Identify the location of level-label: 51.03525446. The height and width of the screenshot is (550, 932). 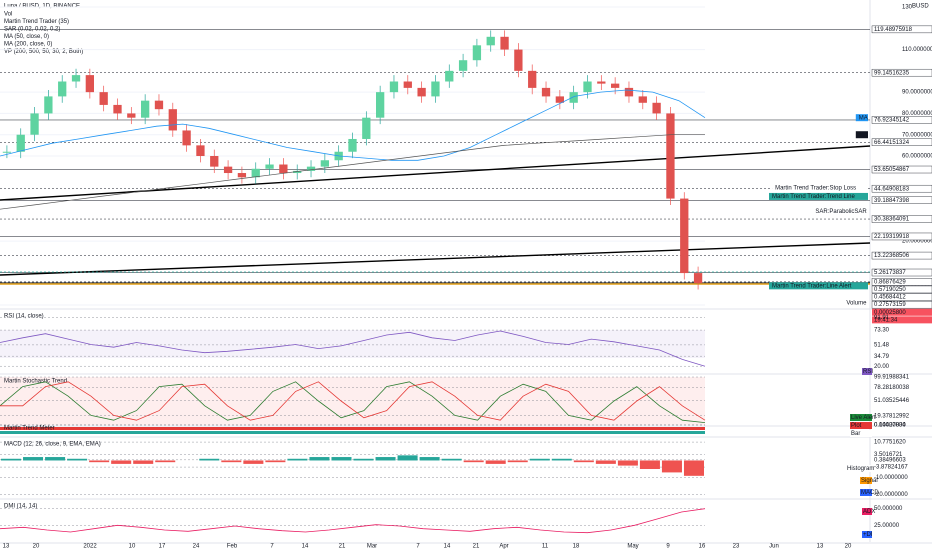
(892, 401).